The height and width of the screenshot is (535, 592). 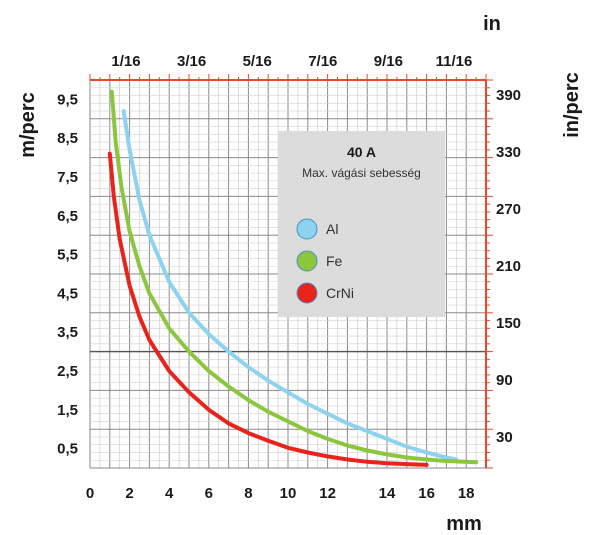 I want to click on left-tick-label: 6,5, so click(x=67, y=216).